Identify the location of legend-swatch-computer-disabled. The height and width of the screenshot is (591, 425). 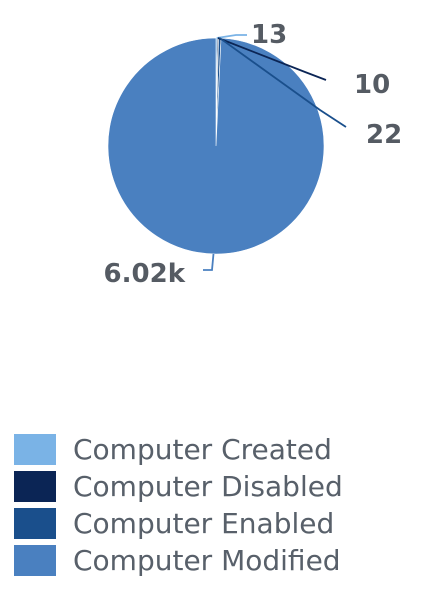
(35, 486).